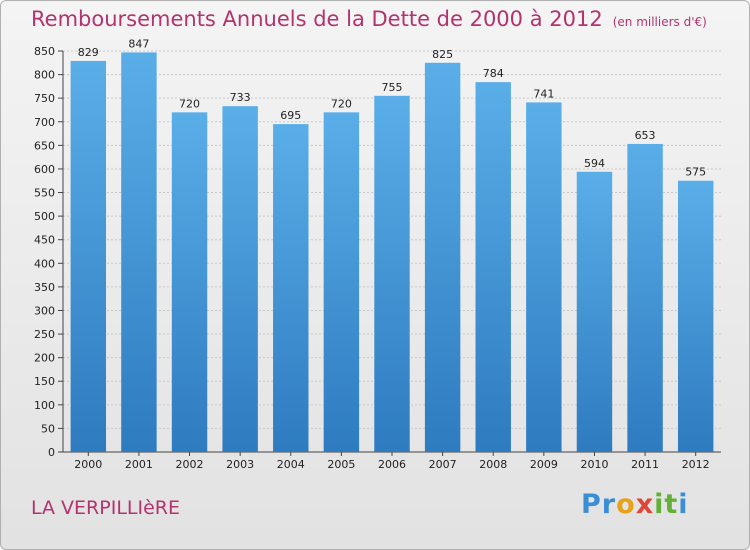 The image size is (750, 550). What do you see at coordinates (645, 135) in the screenshot?
I see `data-label-2011: 653` at bounding box center [645, 135].